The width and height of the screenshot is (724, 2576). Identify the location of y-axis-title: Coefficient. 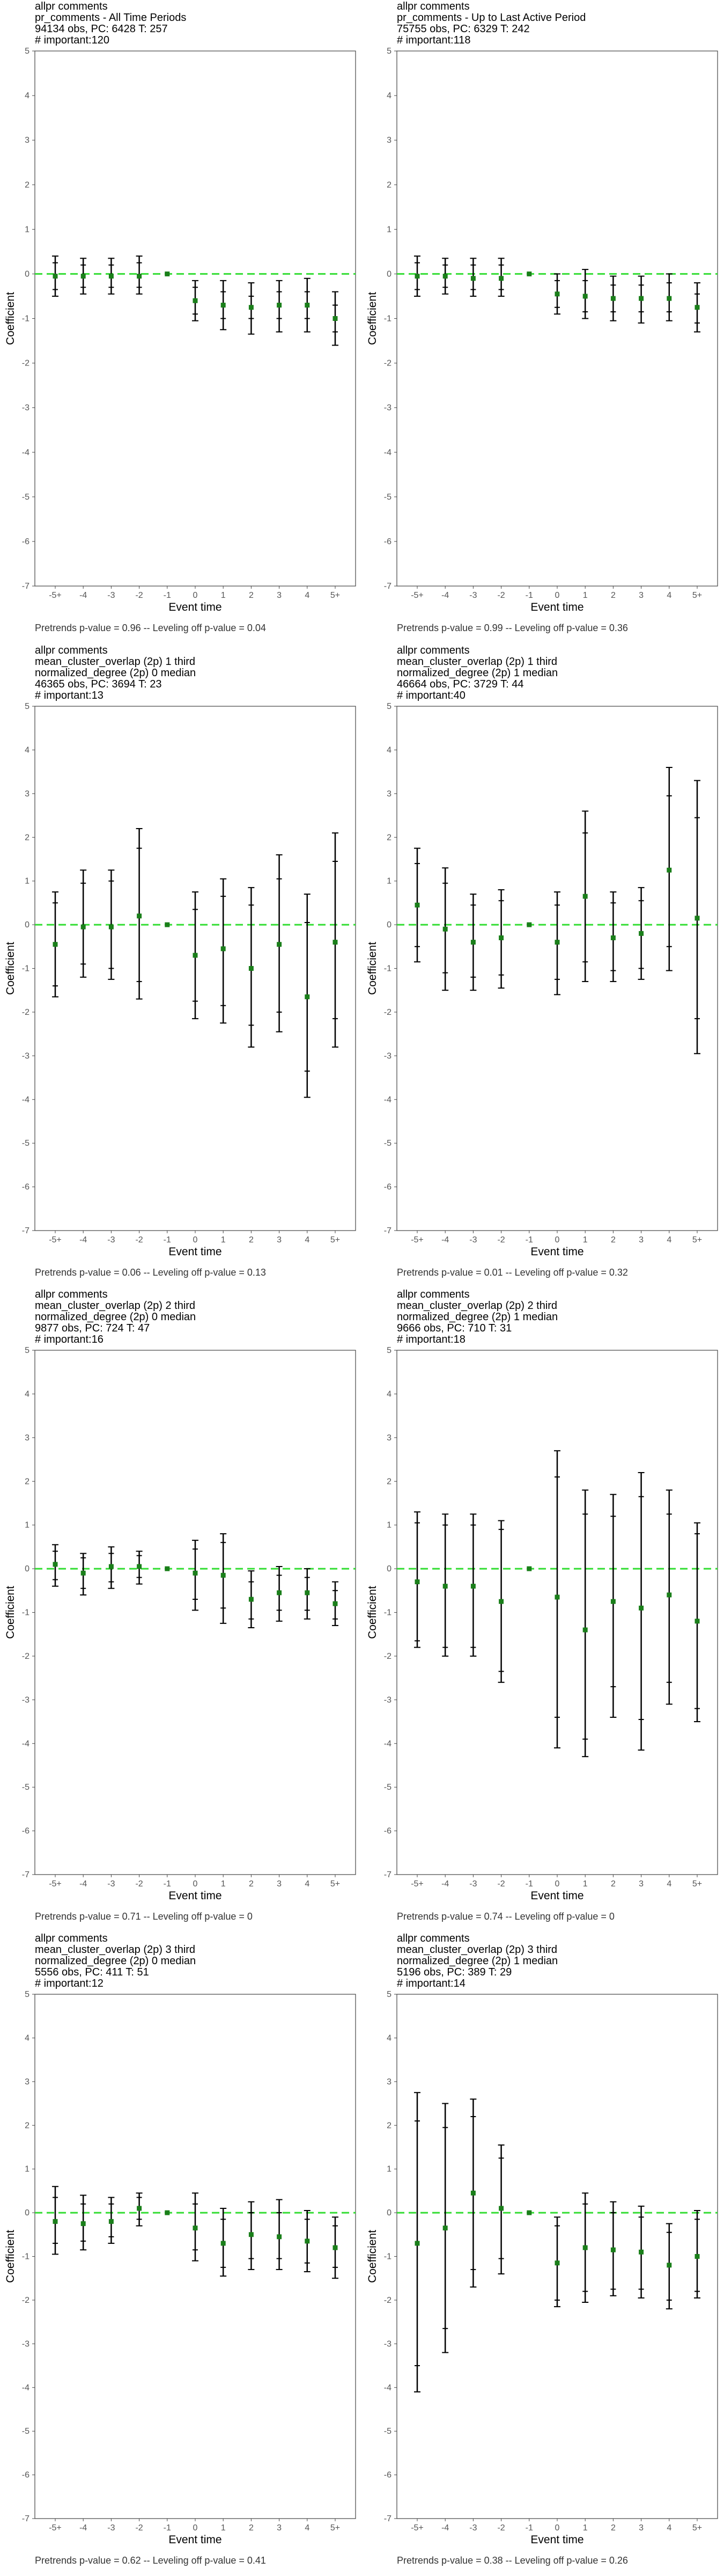
(372, 968).